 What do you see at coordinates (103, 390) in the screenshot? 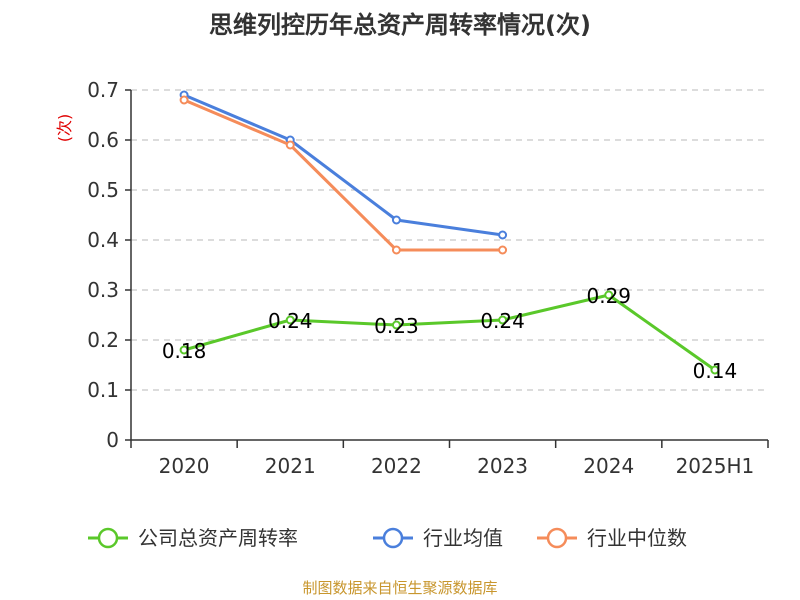
I see `y-tick-label: 0.1` at bounding box center [103, 390].